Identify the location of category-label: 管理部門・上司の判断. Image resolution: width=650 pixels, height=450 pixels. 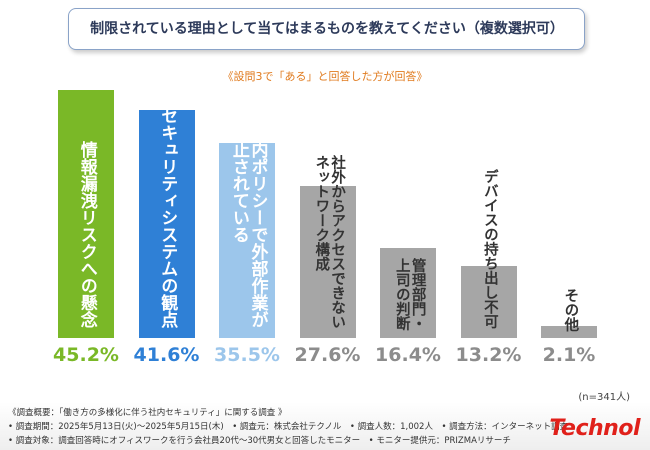
(409, 294).